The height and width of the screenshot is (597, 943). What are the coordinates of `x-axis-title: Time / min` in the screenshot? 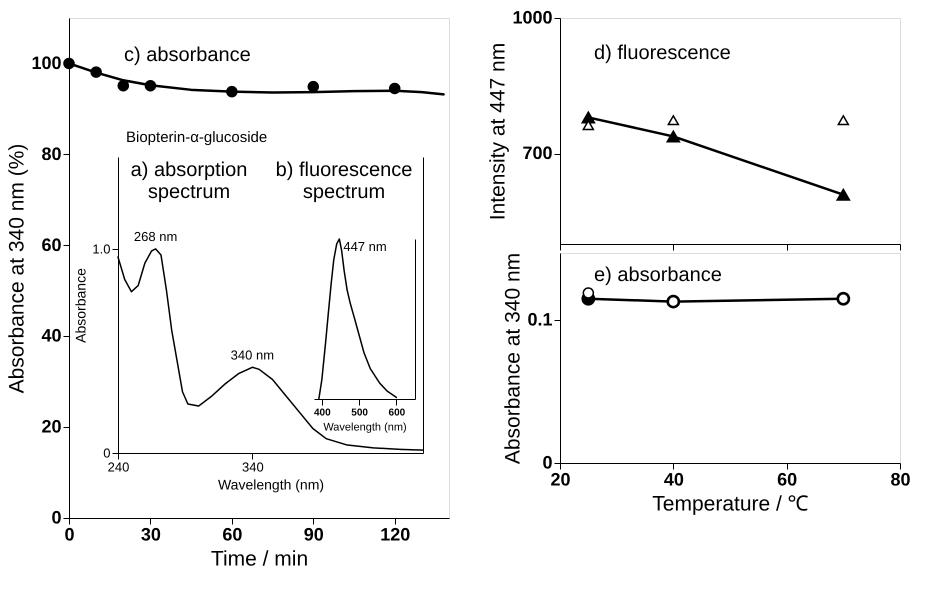 It's located at (259, 559).